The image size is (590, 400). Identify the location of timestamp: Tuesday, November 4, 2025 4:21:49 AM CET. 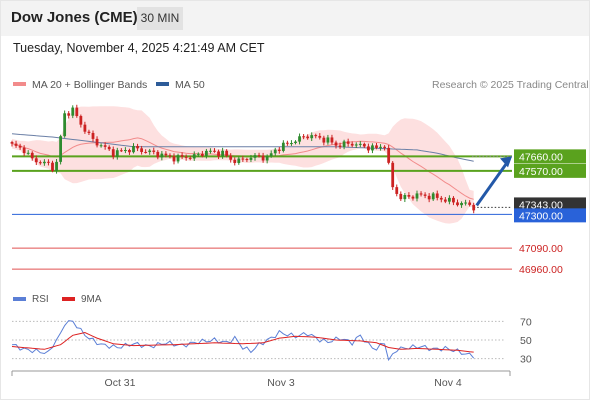
(139, 48).